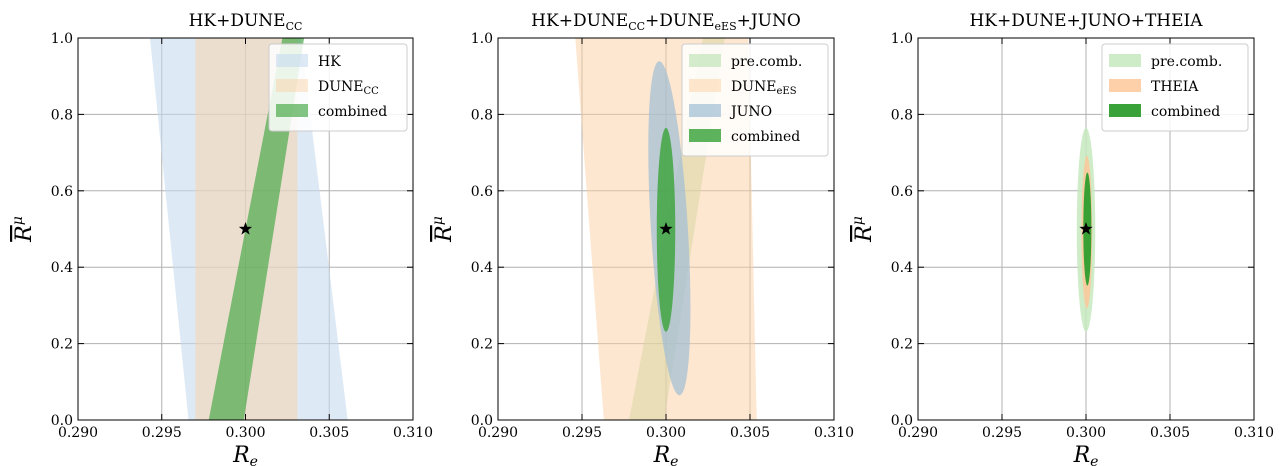  What do you see at coordinates (348, 88) in the screenshot?
I see `legend-label-dune: DUNECC` at bounding box center [348, 88].